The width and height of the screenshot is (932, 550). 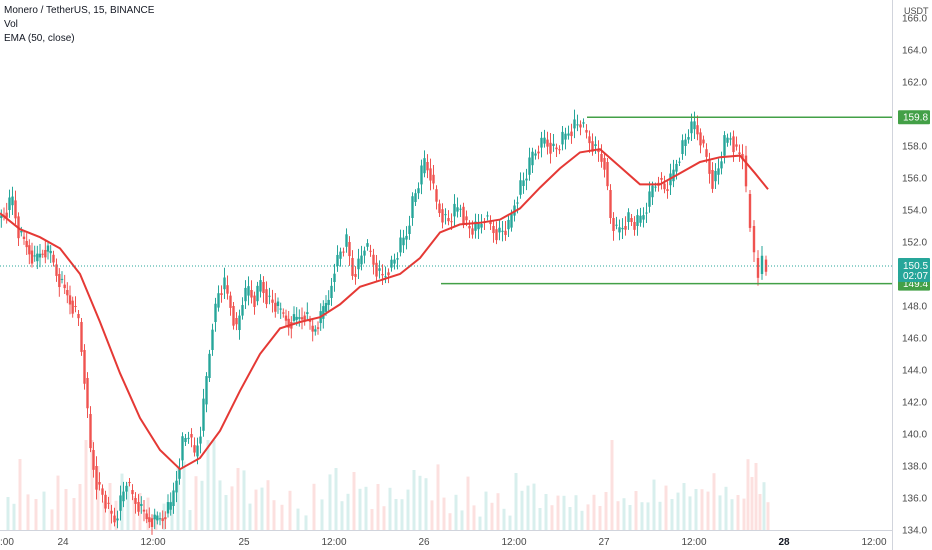 What do you see at coordinates (914, 307) in the screenshot?
I see `y-tick-label: 148.0` at bounding box center [914, 307].